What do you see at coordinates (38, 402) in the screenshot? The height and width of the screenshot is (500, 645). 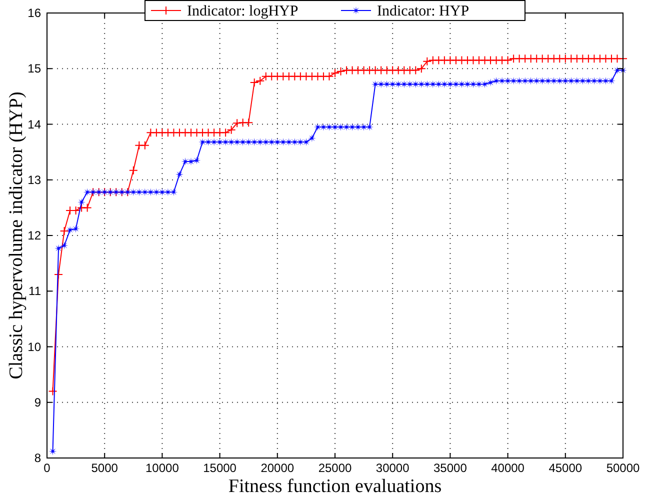 I see `y-tick-label: 9` at bounding box center [38, 402].